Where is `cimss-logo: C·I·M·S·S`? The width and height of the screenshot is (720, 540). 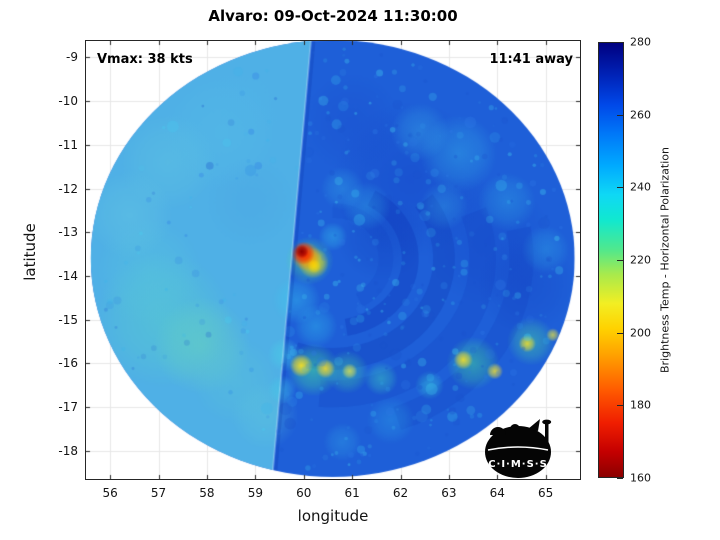 cimss-logo: C·I·M·S·S is located at coordinates (518, 448).